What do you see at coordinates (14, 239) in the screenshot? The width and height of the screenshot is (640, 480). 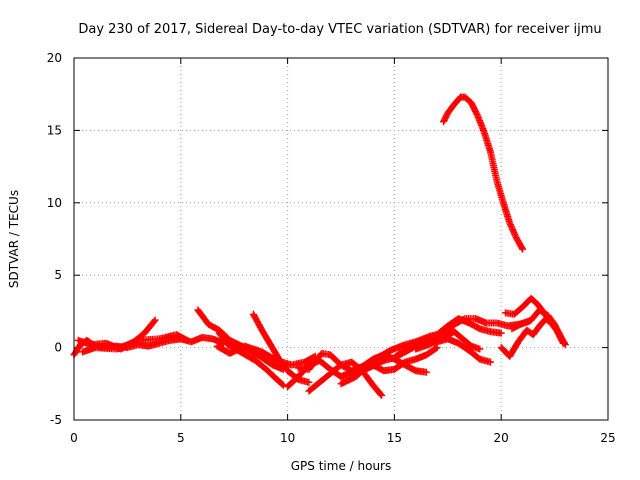 I see `y-axis-title: SDTVAR / TECUs` at bounding box center [14, 239].